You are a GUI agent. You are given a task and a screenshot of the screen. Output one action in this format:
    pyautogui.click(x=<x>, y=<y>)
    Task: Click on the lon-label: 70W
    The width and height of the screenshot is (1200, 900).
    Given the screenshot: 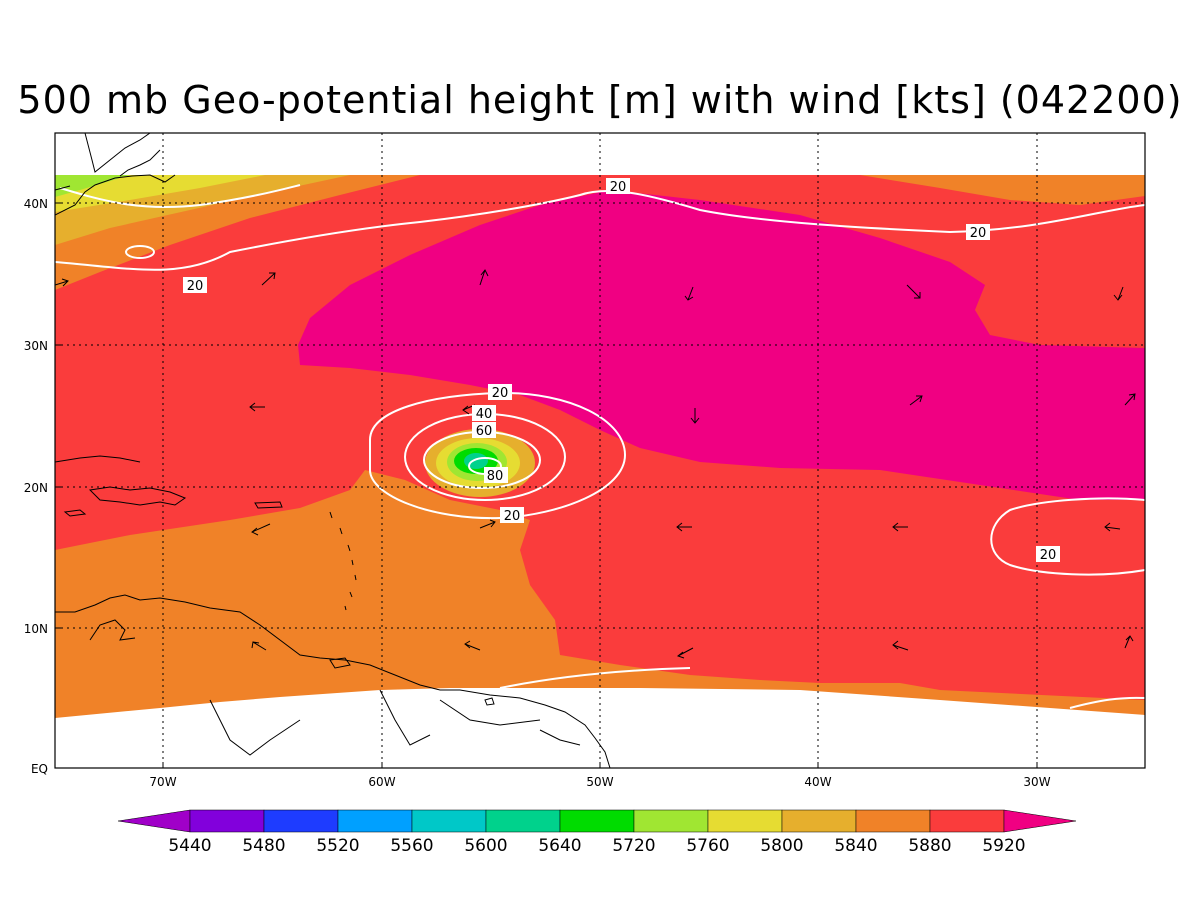 What is the action you would take?
    pyautogui.click(x=162, y=782)
    